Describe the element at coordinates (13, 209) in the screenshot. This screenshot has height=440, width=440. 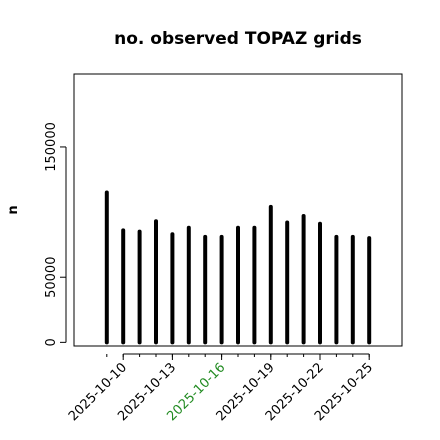
I see `y-axis-label: n` at that location.